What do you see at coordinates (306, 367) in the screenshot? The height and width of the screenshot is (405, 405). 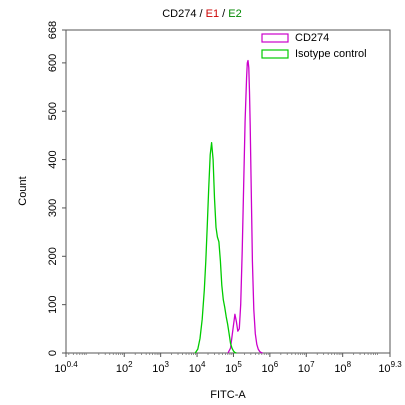 I see `x-tick-label: 10⁷` at bounding box center [306, 367].